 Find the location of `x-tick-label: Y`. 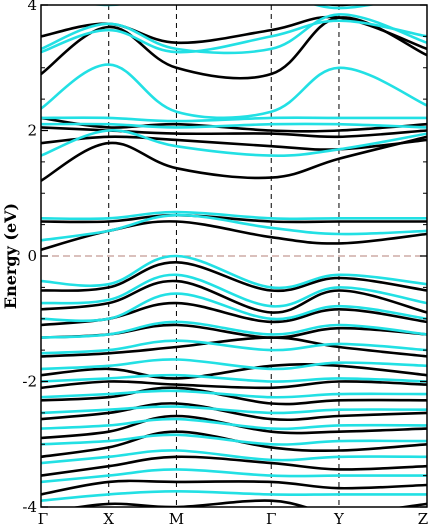

x-tick-label: Y is located at coordinates (339, 518).